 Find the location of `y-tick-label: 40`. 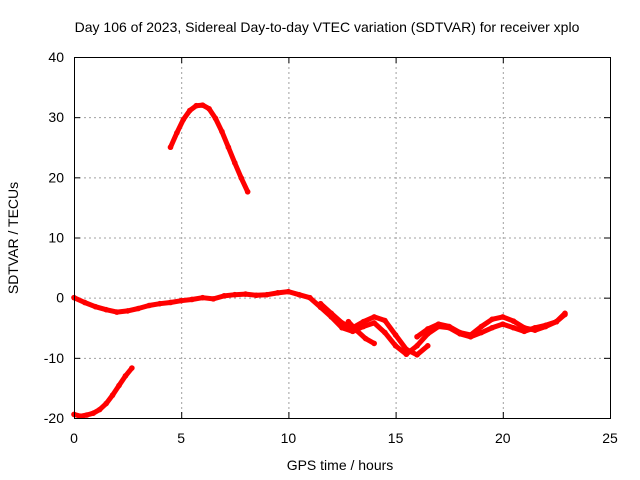

y-tick-label: 40 is located at coordinates (56, 57).